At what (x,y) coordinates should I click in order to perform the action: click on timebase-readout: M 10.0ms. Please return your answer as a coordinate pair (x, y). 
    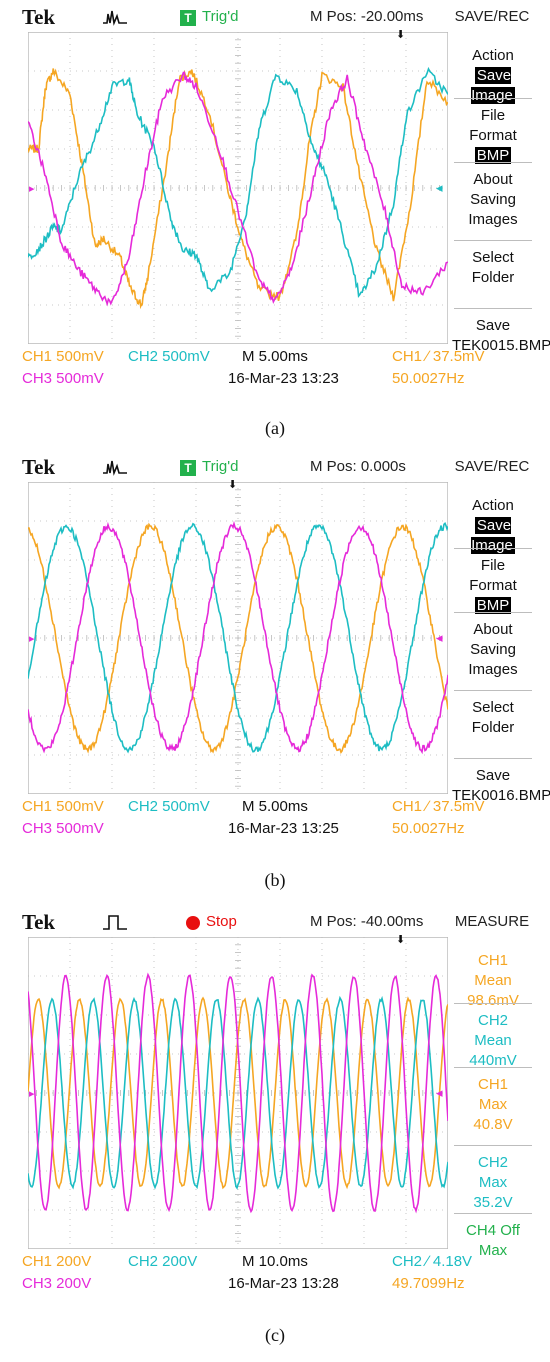
    Looking at the image, I should click on (275, 1261).